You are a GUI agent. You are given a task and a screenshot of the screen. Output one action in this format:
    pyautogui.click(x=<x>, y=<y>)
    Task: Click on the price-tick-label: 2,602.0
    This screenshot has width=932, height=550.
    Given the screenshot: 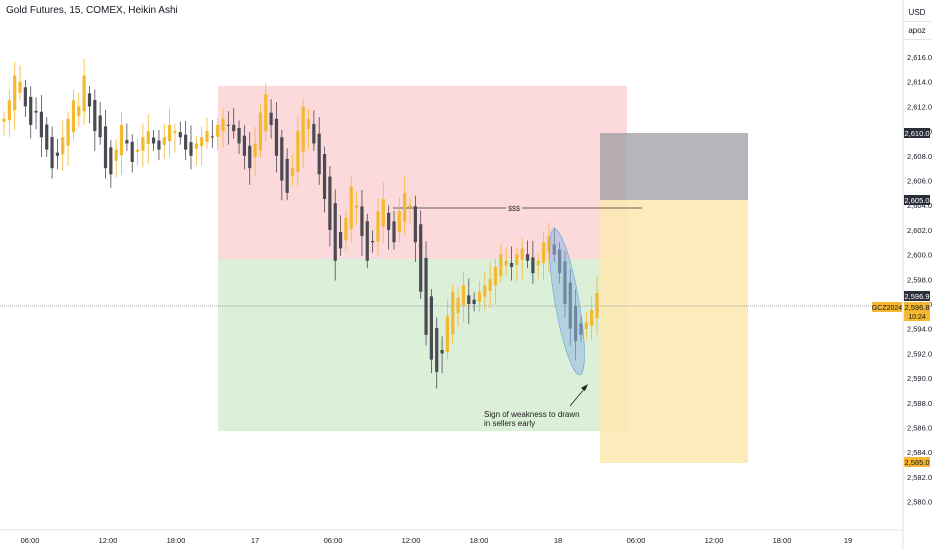 What is the action you would take?
    pyautogui.click(x=919, y=230)
    